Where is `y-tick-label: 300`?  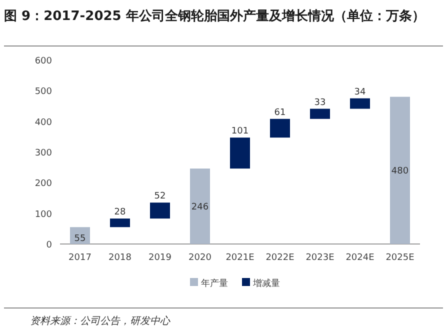
y-tick-label: 300 is located at coordinates (43, 153).